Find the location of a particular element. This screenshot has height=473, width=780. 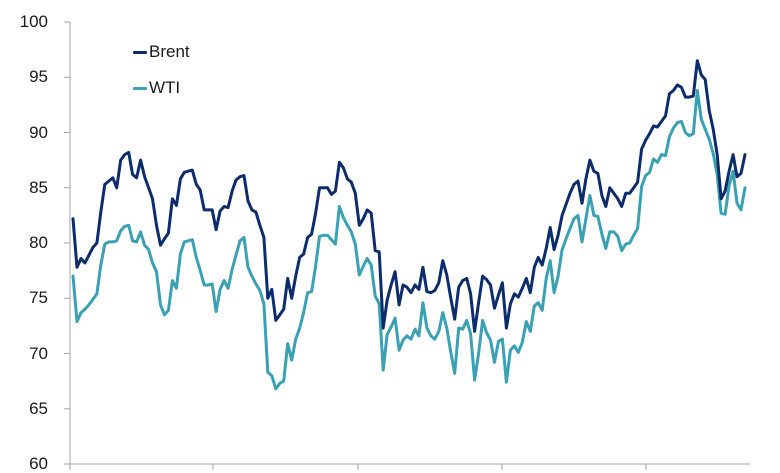

y-tick-label: 100 is located at coordinates (33, 21).